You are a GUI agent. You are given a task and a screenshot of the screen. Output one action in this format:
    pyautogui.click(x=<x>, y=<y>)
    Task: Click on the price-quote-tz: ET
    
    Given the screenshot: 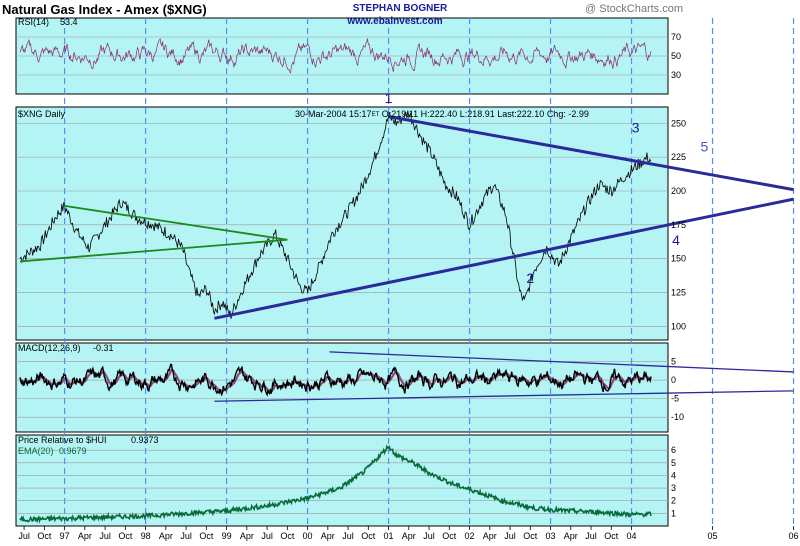 What is the action you would take?
    pyautogui.click(x=376, y=115)
    